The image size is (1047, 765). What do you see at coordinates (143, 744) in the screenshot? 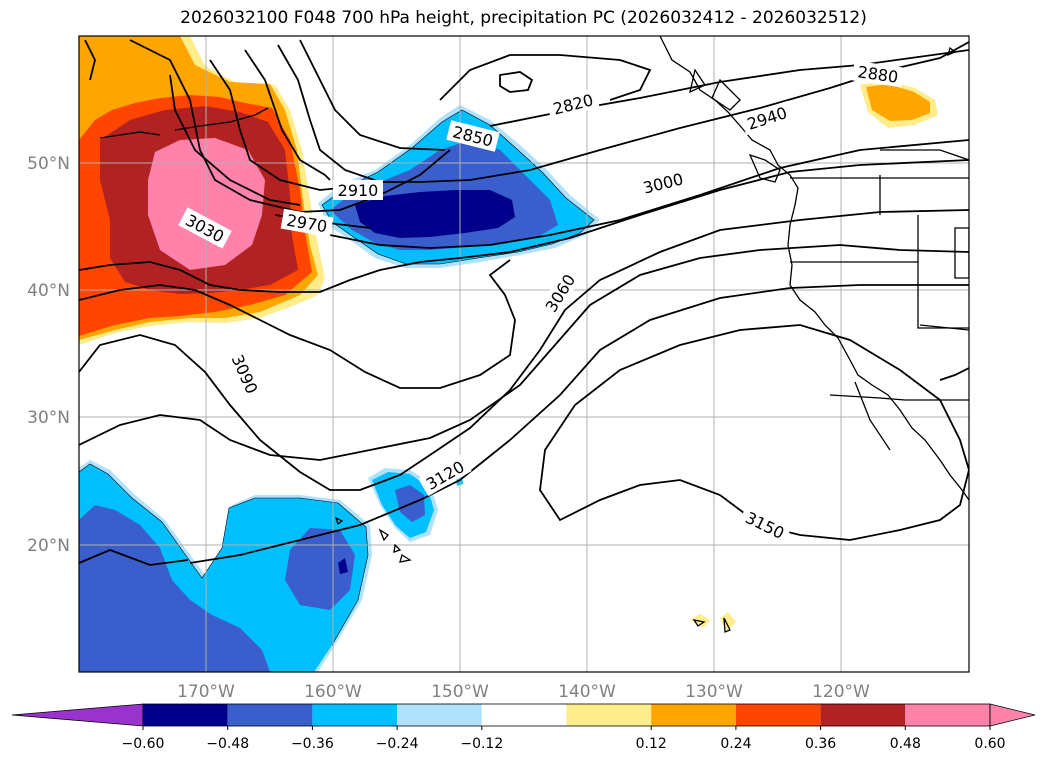
I see `colorbar-tick-label: −0.60` at bounding box center [143, 744].